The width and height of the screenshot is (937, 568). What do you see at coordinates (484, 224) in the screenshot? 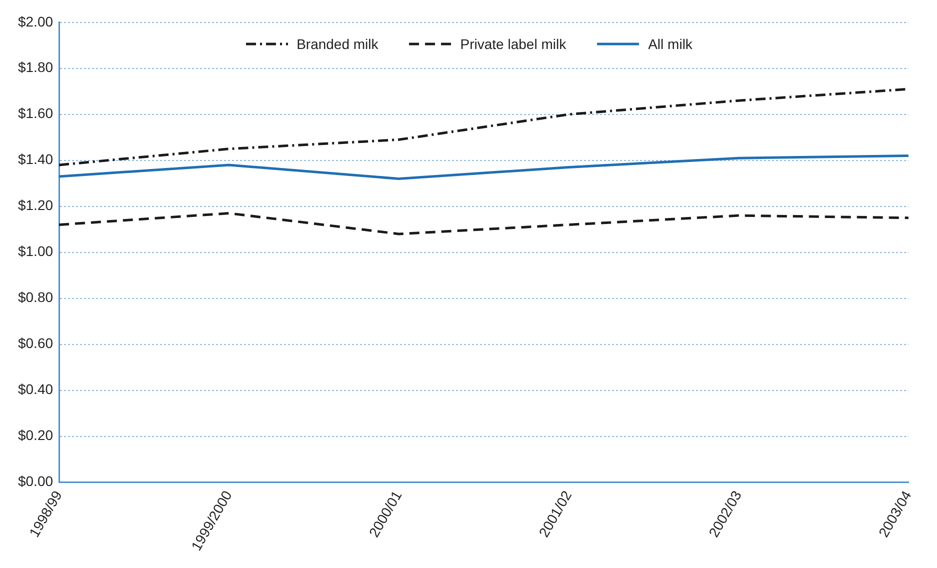
I see `line-series` at bounding box center [484, 224].